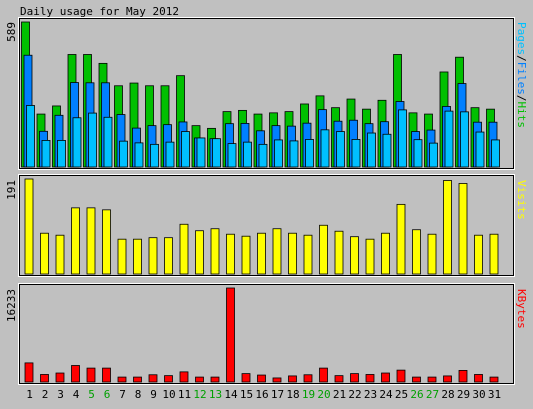 The image size is (533, 409). I want to click on x-tick-label: 19, so click(308, 394).